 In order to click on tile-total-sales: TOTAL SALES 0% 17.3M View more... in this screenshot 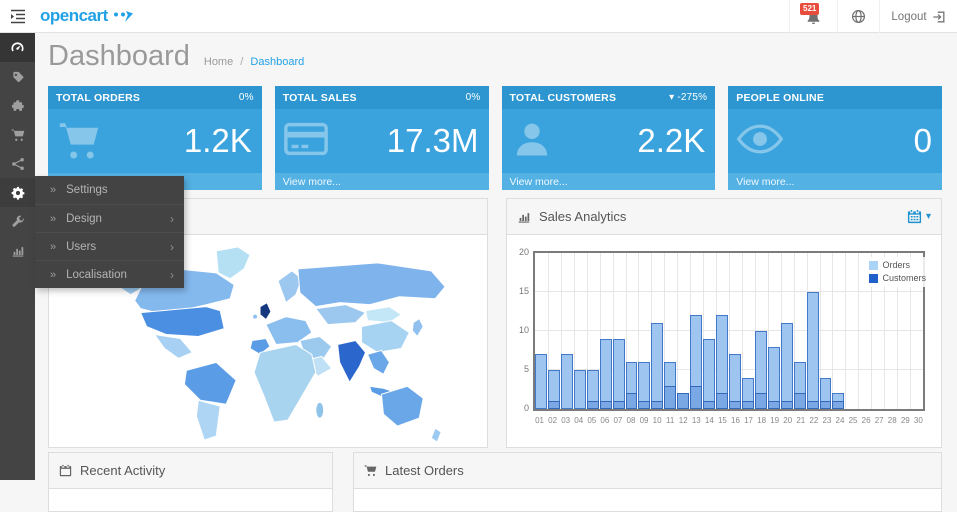, I will do `click(381, 138)`.